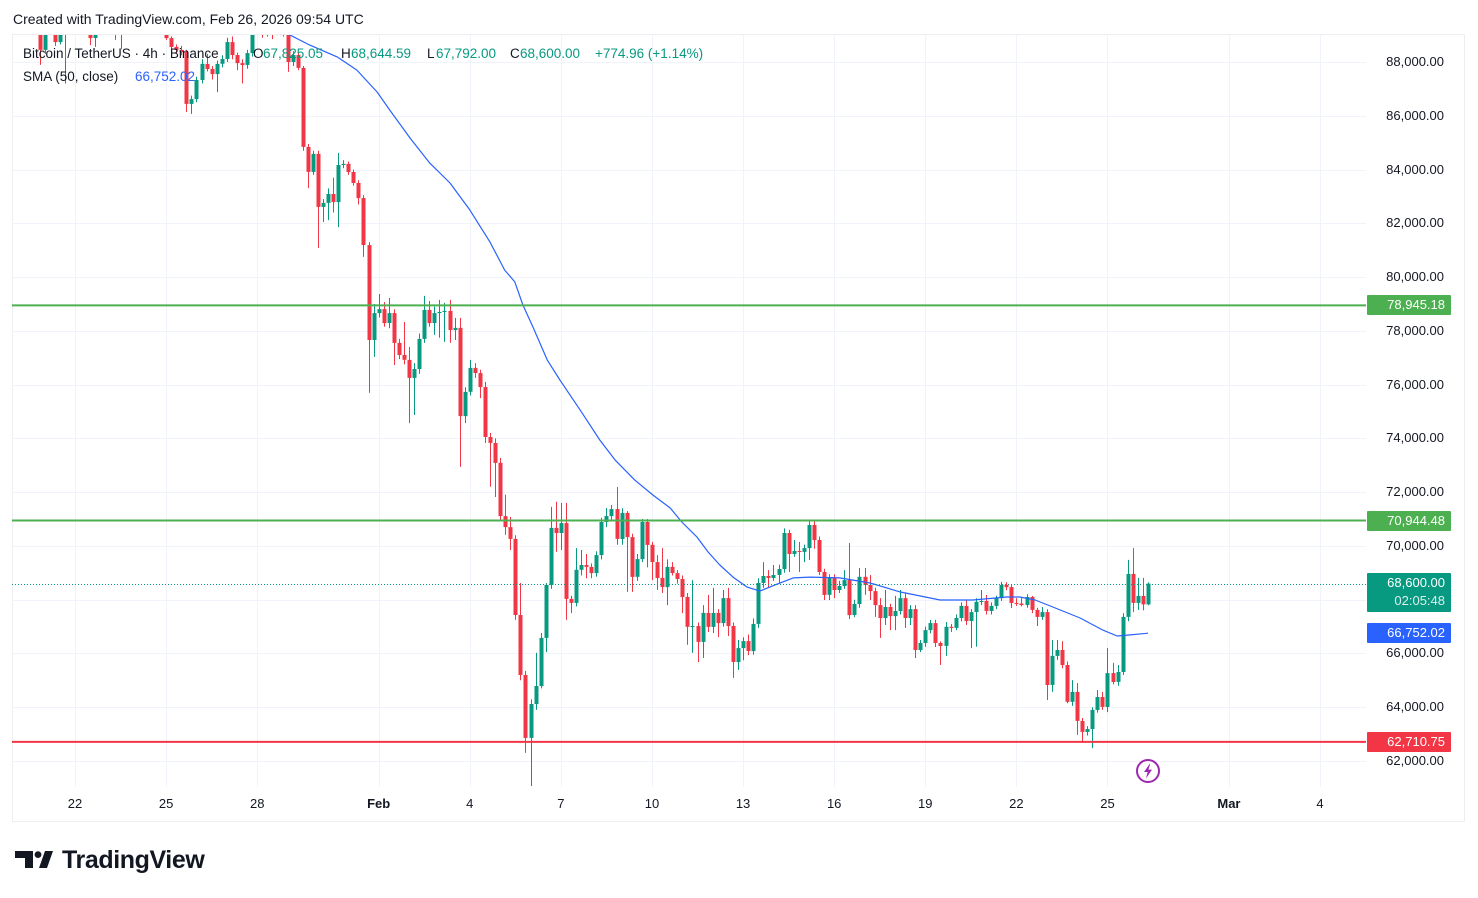 The width and height of the screenshot is (1478, 898). Describe the element at coordinates (75, 803) in the screenshot. I see `time-axis-label: 22` at that location.